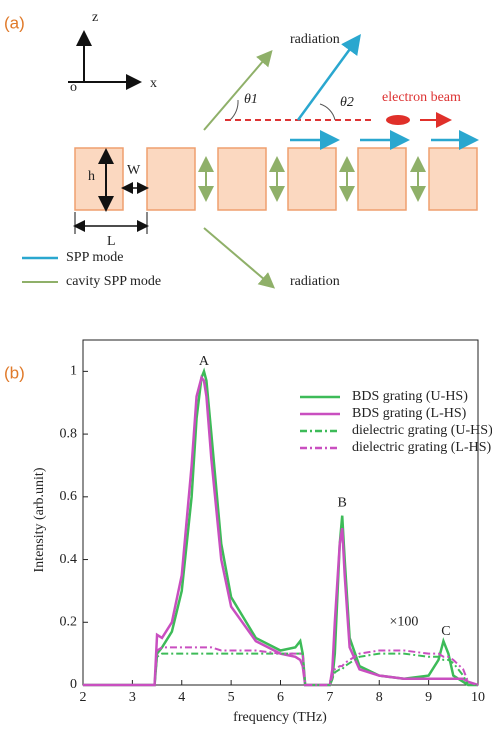 The image size is (492, 731). What do you see at coordinates (422, 447) in the screenshot?
I see `legend-label: dielectric grating (L-HS)` at bounding box center [422, 447].